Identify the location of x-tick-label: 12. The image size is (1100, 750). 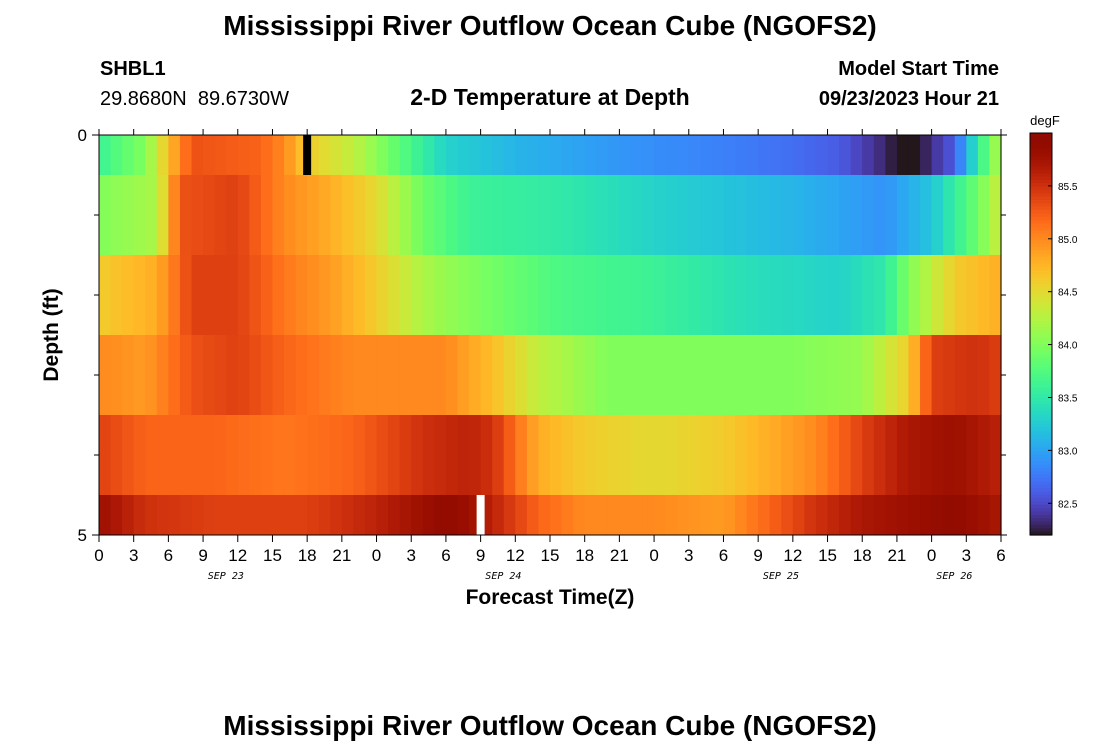
(237, 555).